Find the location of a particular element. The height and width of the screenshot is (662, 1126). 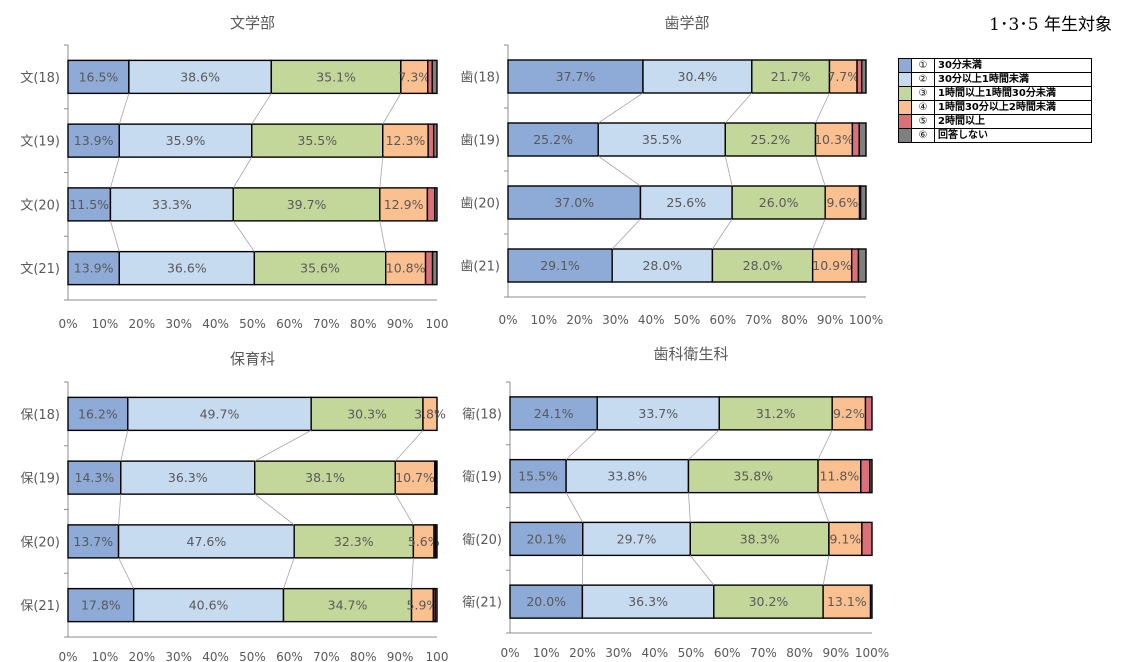

data-label: 14.3% is located at coordinates (95, 477).